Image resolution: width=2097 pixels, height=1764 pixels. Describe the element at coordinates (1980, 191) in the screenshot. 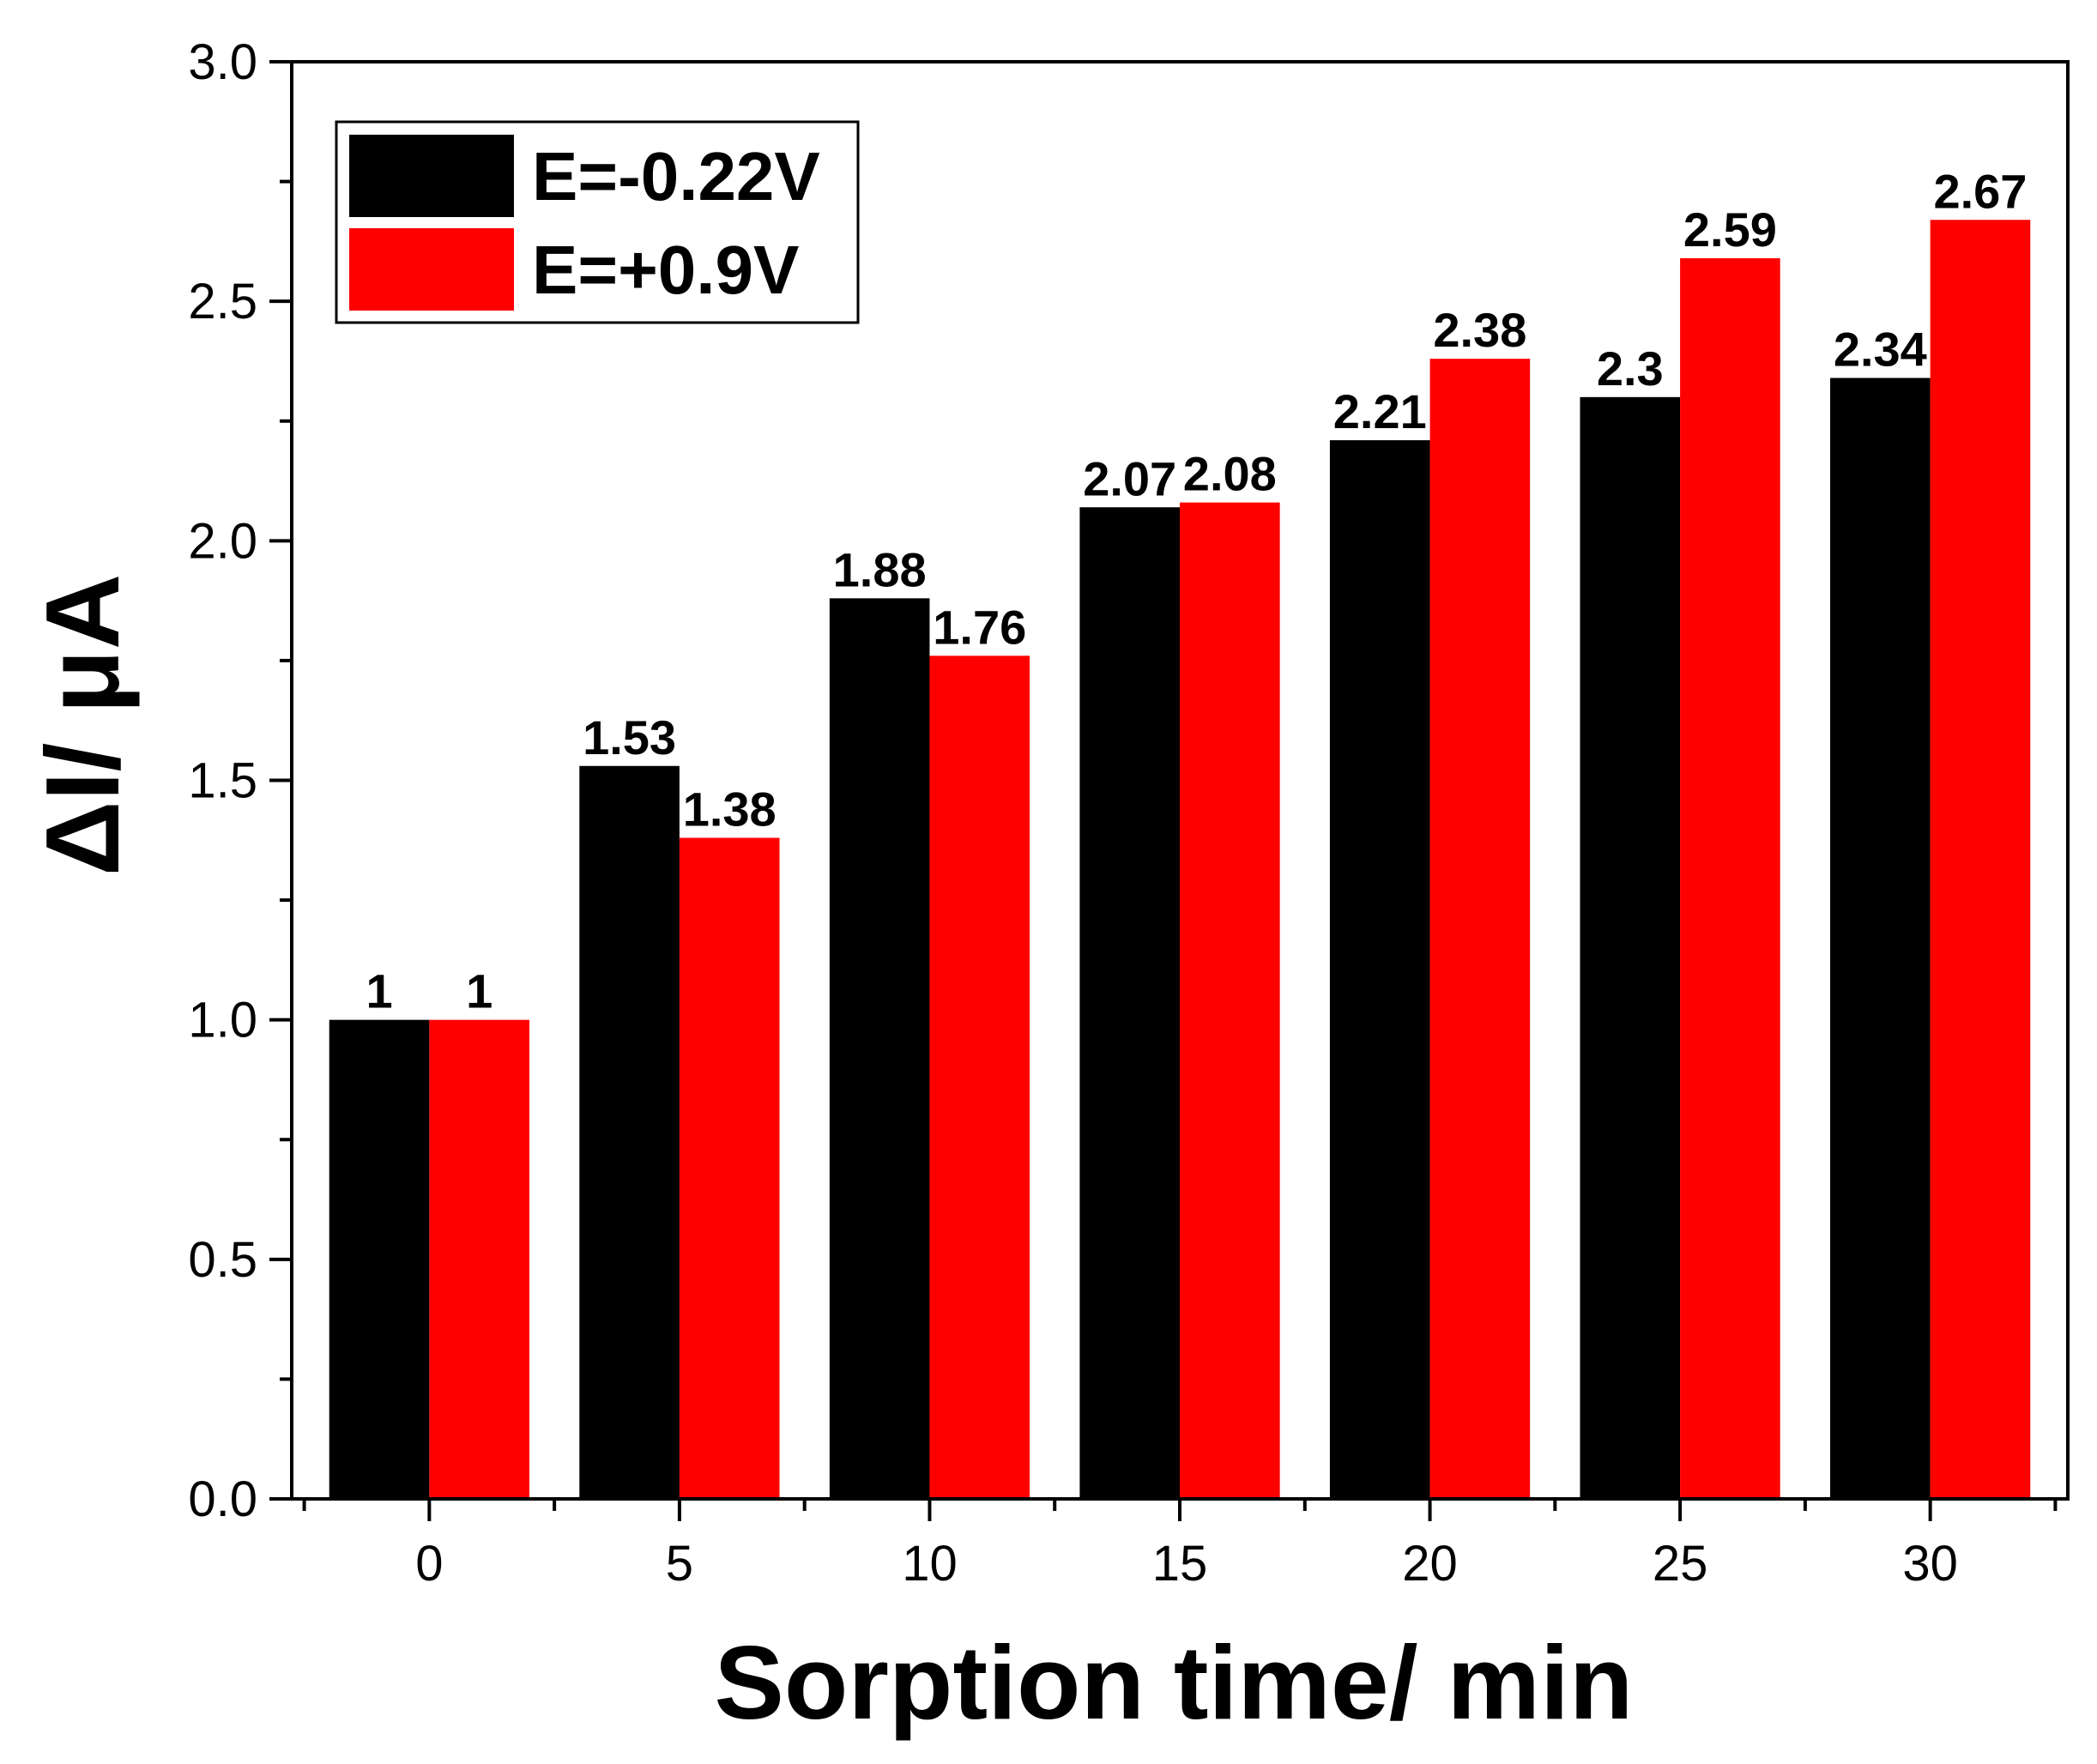

I see `bar-label-series-2-30: 2.67` at that location.